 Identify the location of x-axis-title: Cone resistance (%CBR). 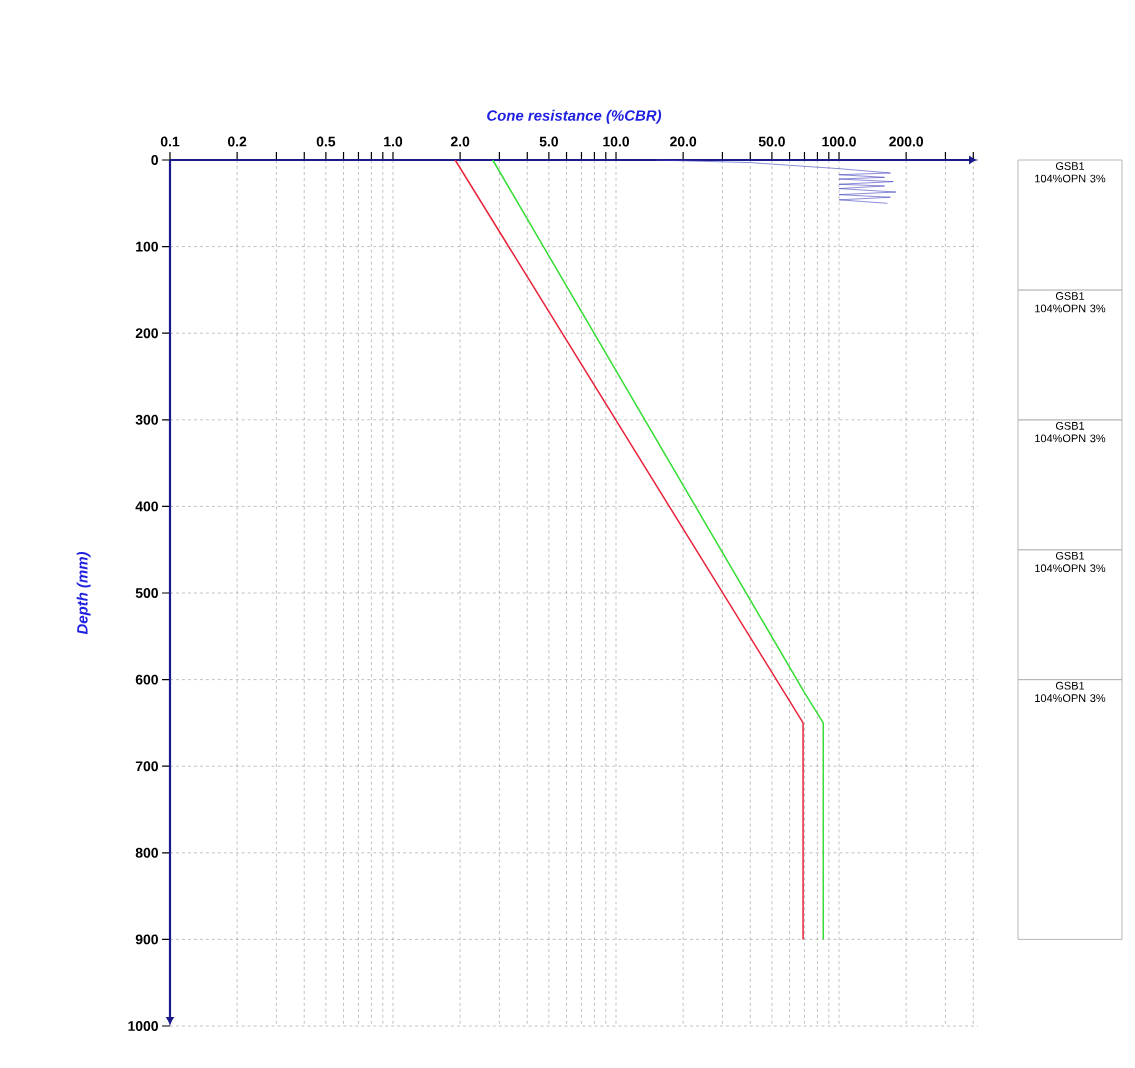
(574, 116).